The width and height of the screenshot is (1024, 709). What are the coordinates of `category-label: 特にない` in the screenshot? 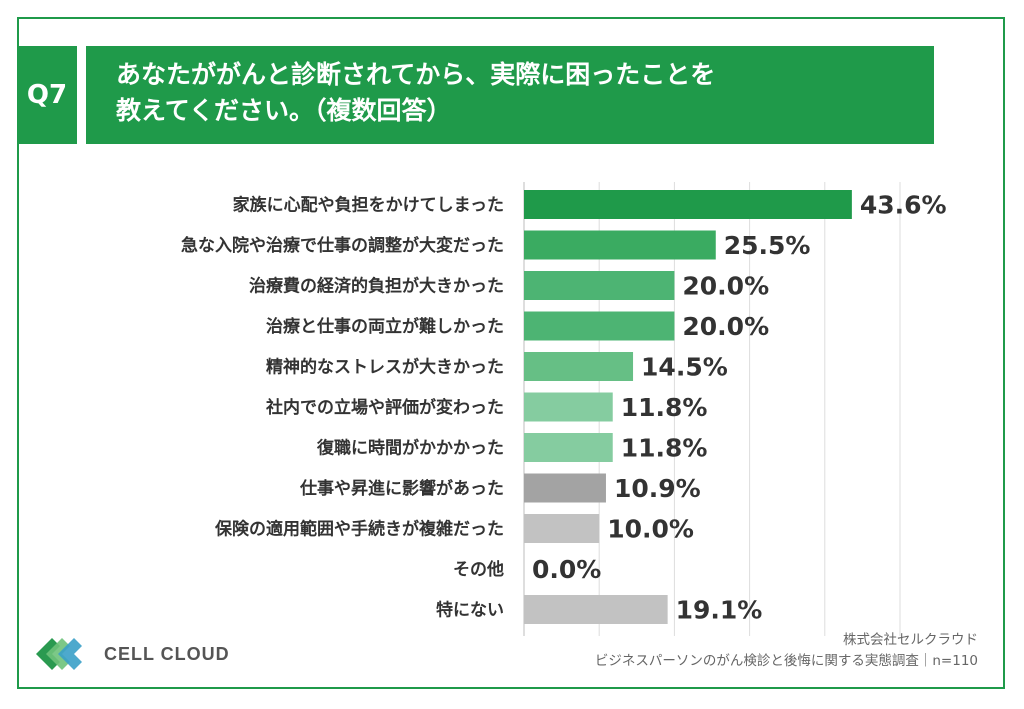 It's located at (470, 610).